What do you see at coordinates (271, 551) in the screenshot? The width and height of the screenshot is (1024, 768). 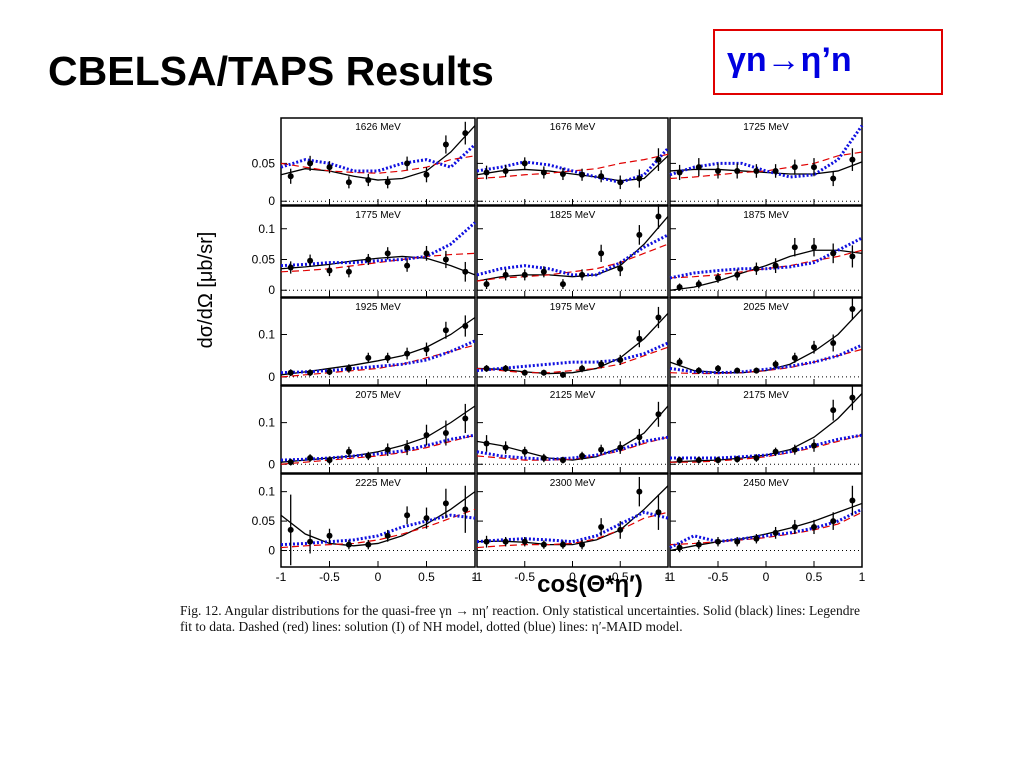 I see `y-tick-label: 0` at bounding box center [271, 551].